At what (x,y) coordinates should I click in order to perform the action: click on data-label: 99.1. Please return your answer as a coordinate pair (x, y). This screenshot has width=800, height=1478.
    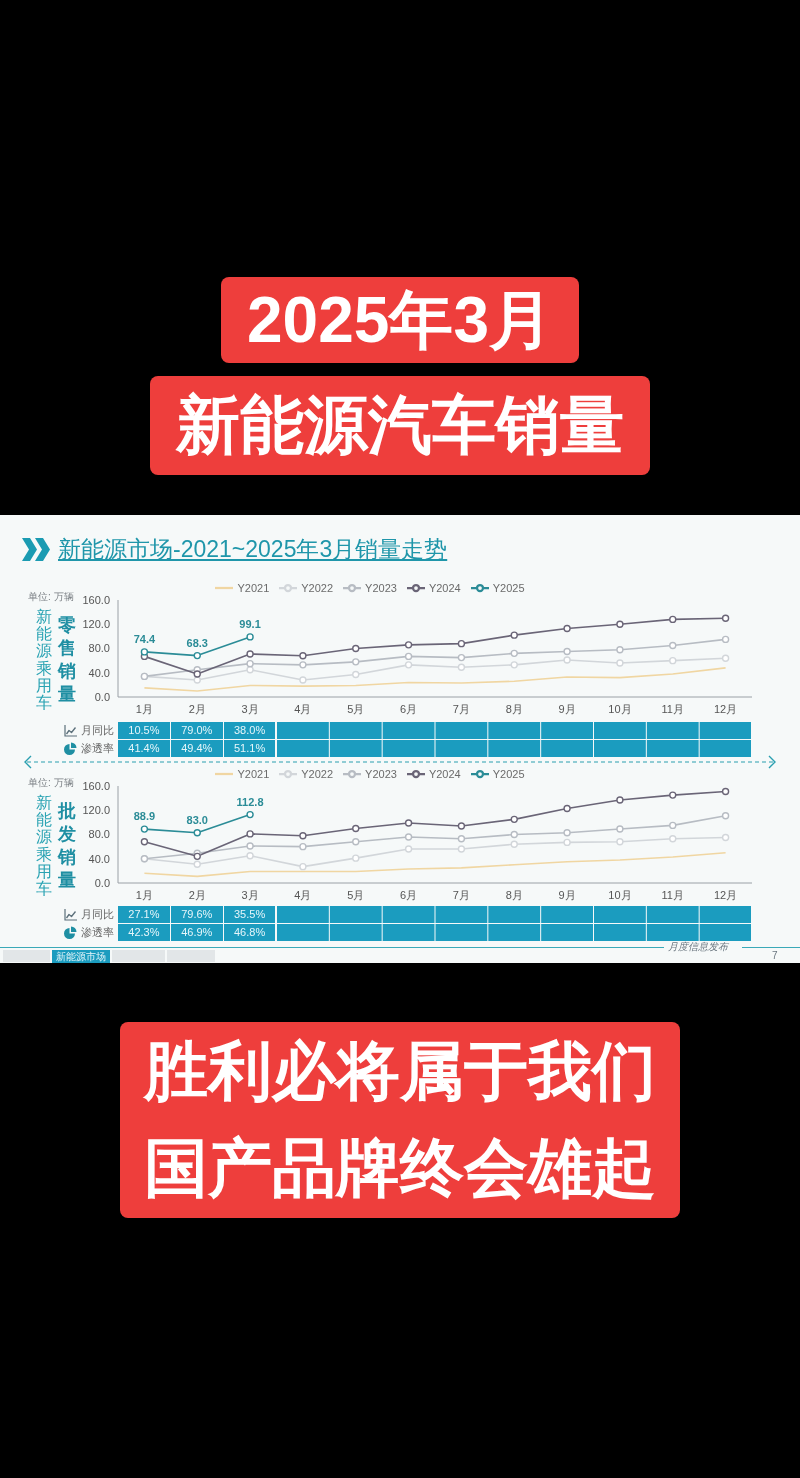
    Looking at the image, I should click on (250, 623).